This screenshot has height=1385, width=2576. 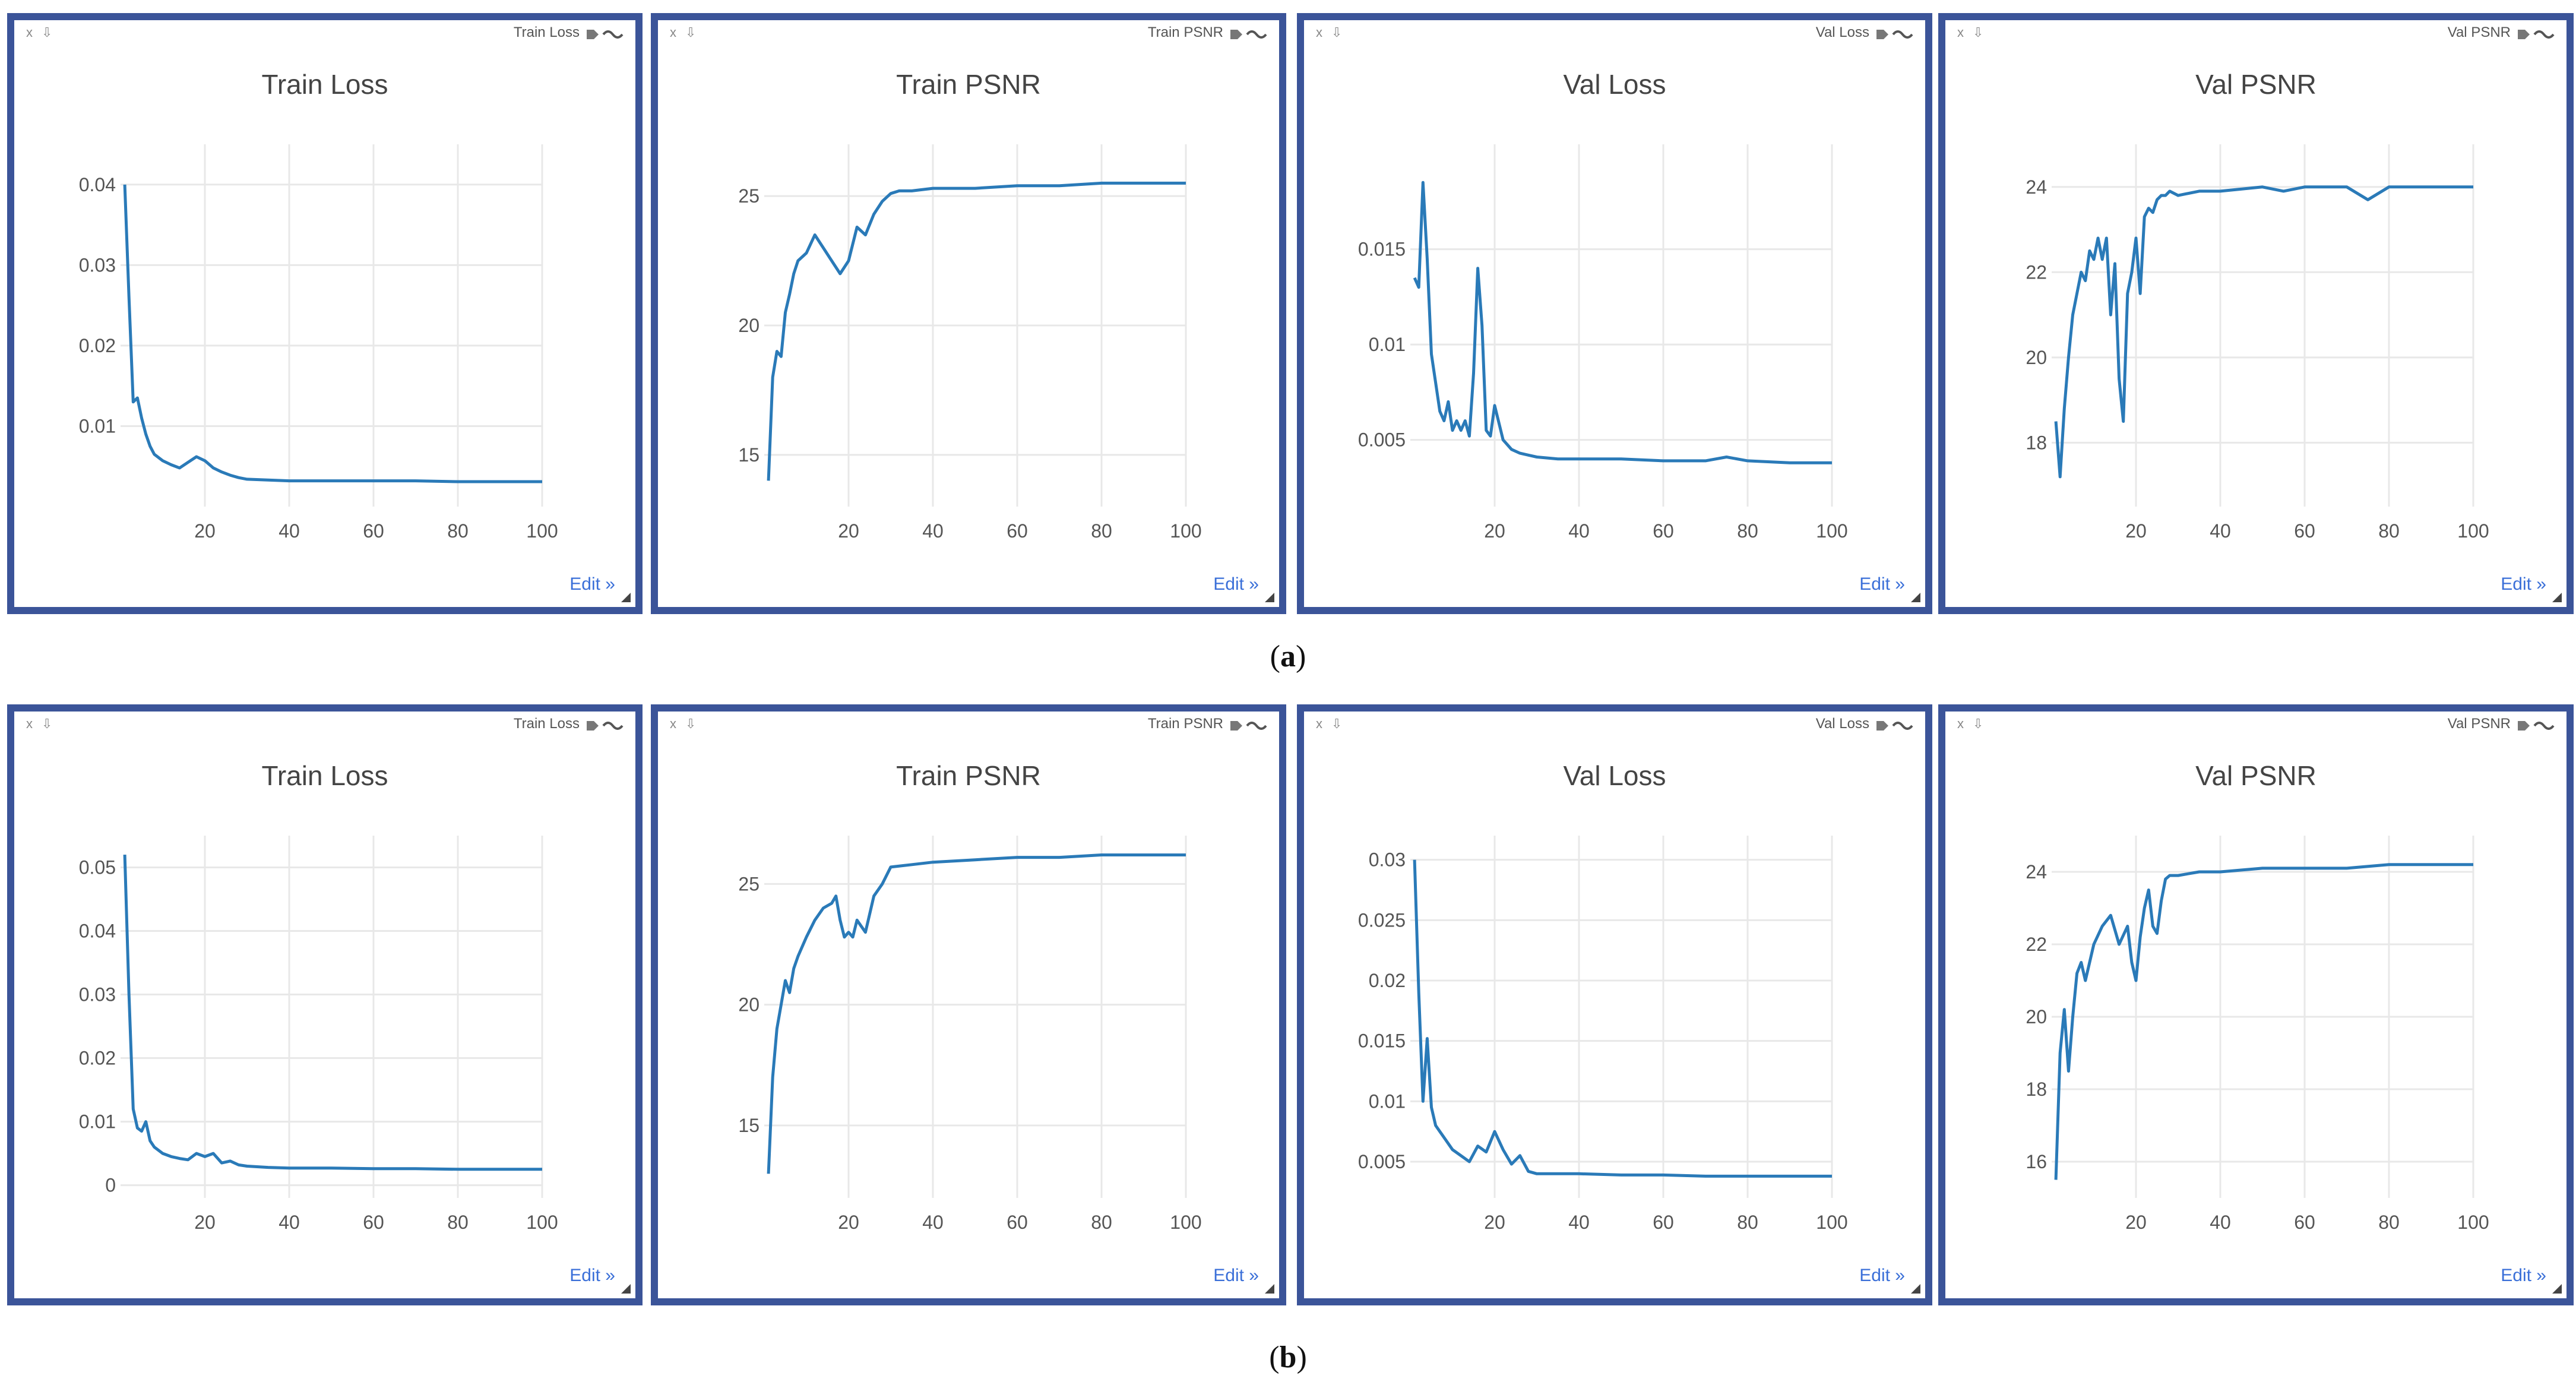 I want to click on panel-header-label: Train PSNR, so click(x=1185, y=724).